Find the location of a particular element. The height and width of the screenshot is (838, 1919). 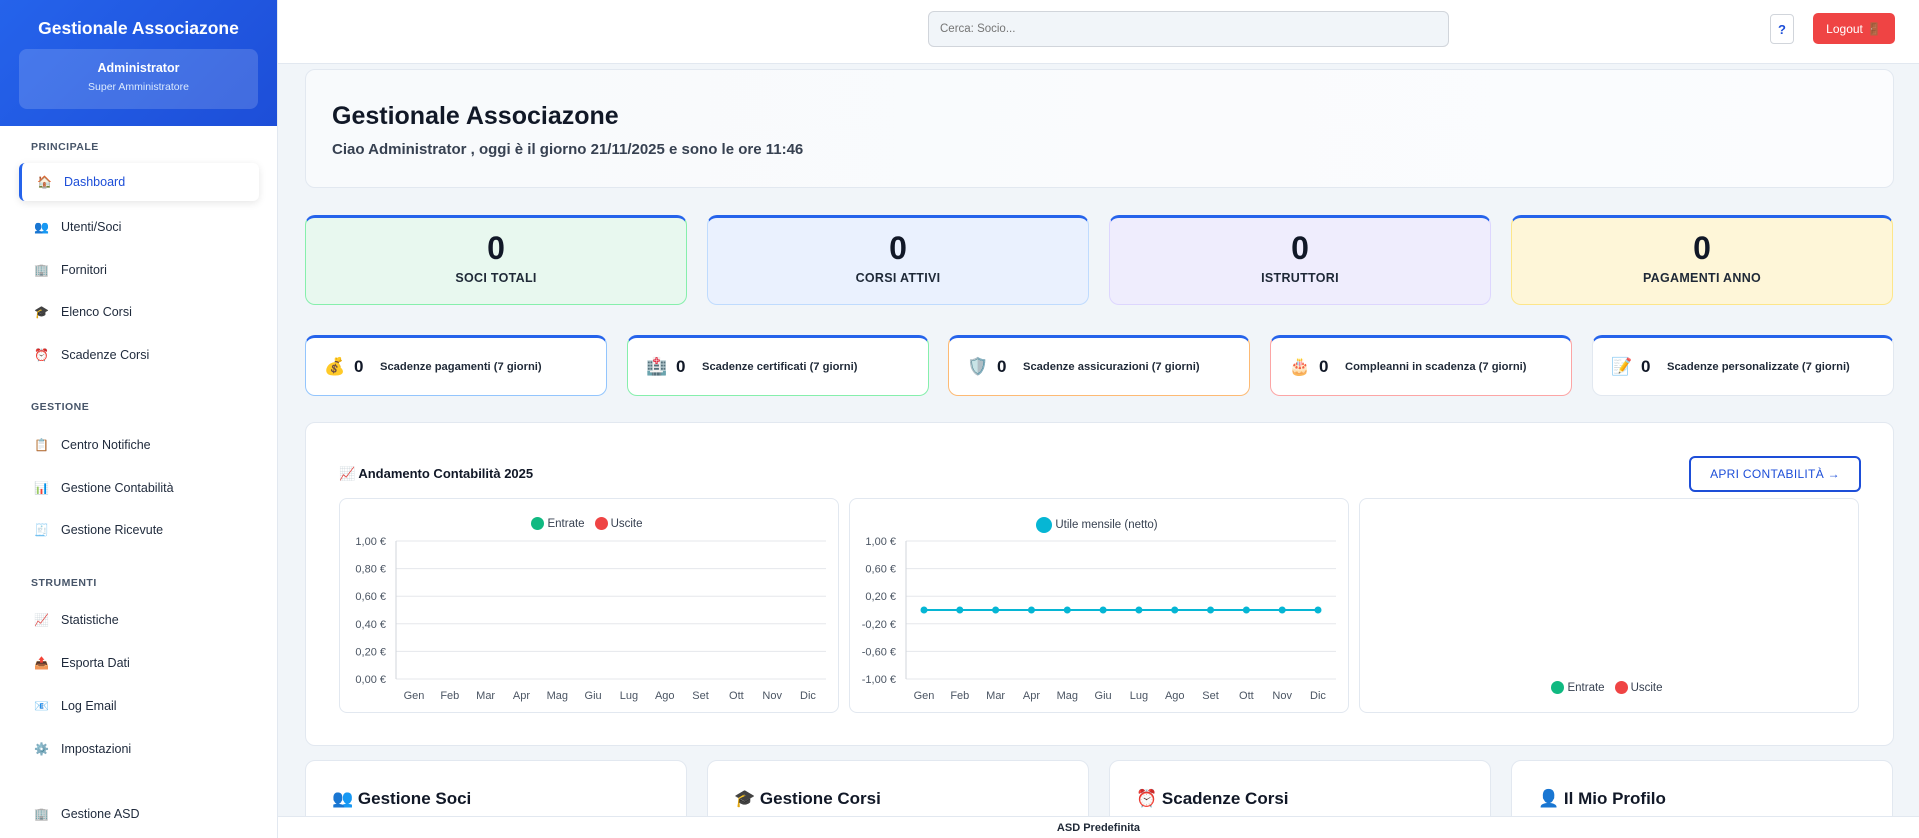

x-tick-label: Ott is located at coordinates (736, 696).